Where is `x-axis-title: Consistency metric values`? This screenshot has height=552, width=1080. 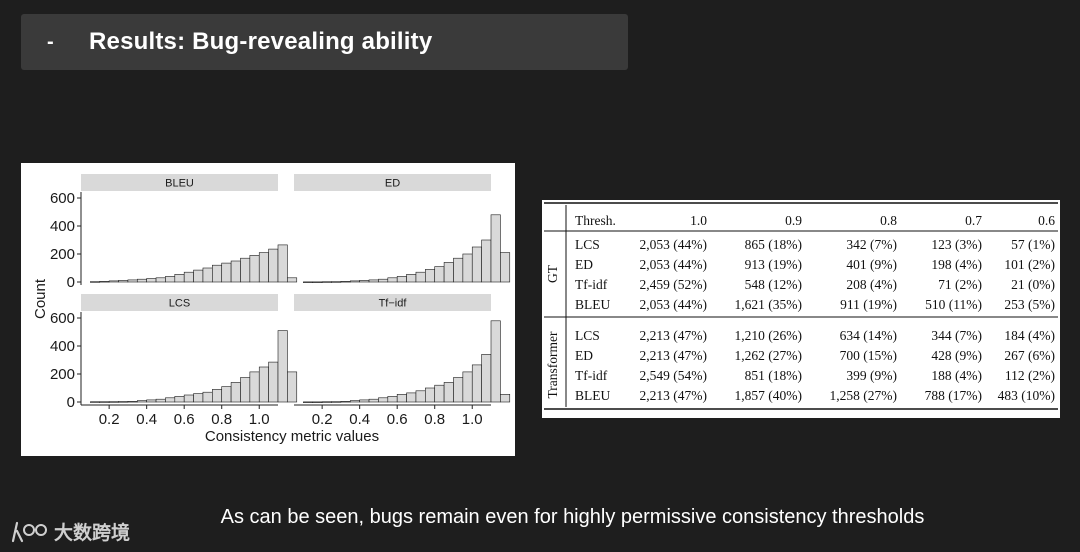 x-axis-title: Consistency metric values is located at coordinates (292, 436).